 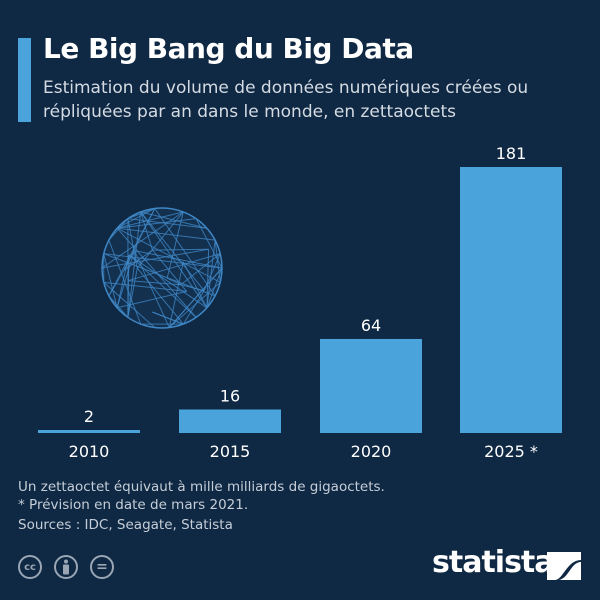 What do you see at coordinates (371, 451) in the screenshot?
I see `x-tick-label: 2020` at bounding box center [371, 451].